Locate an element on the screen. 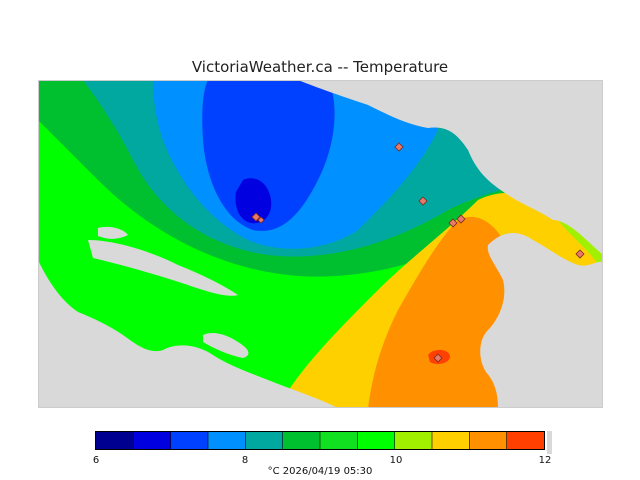  land-mask-bay is located at coordinates (226, 345).